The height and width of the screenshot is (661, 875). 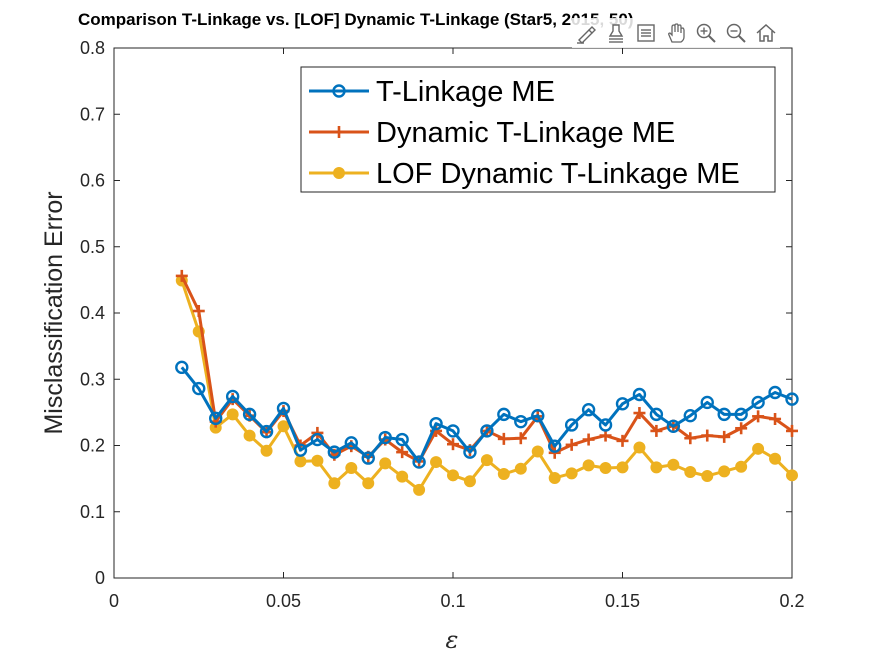 I want to click on home-button, so click(x=766, y=33).